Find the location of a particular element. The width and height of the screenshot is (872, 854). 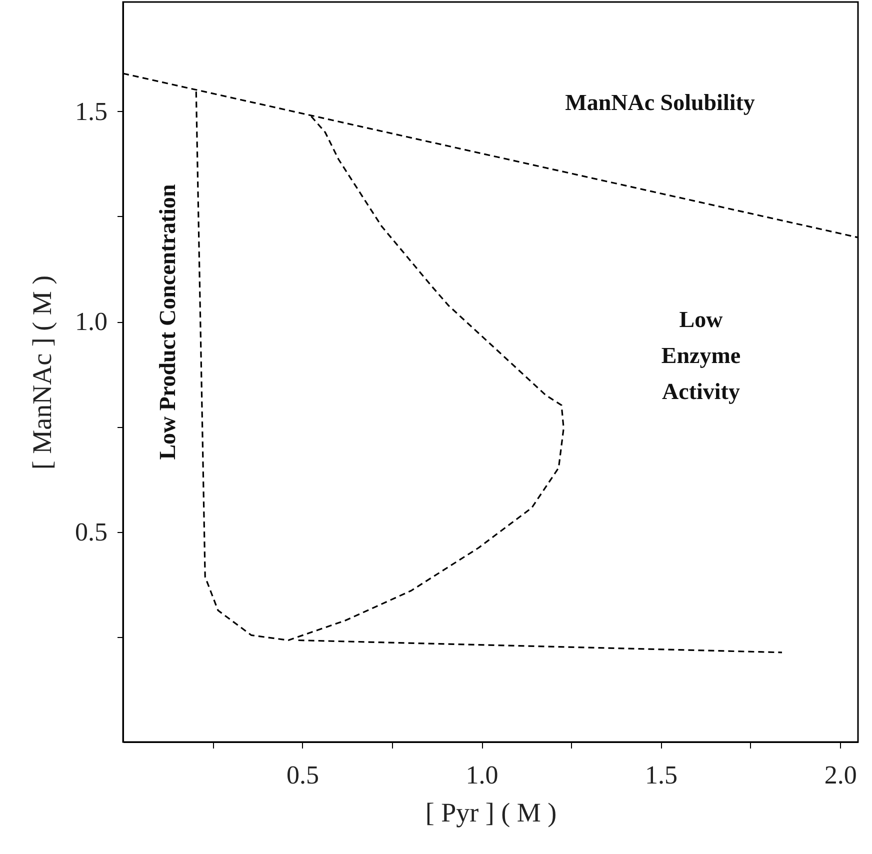

annotation: ManNAc Solubility is located at coordinates (660, 102).